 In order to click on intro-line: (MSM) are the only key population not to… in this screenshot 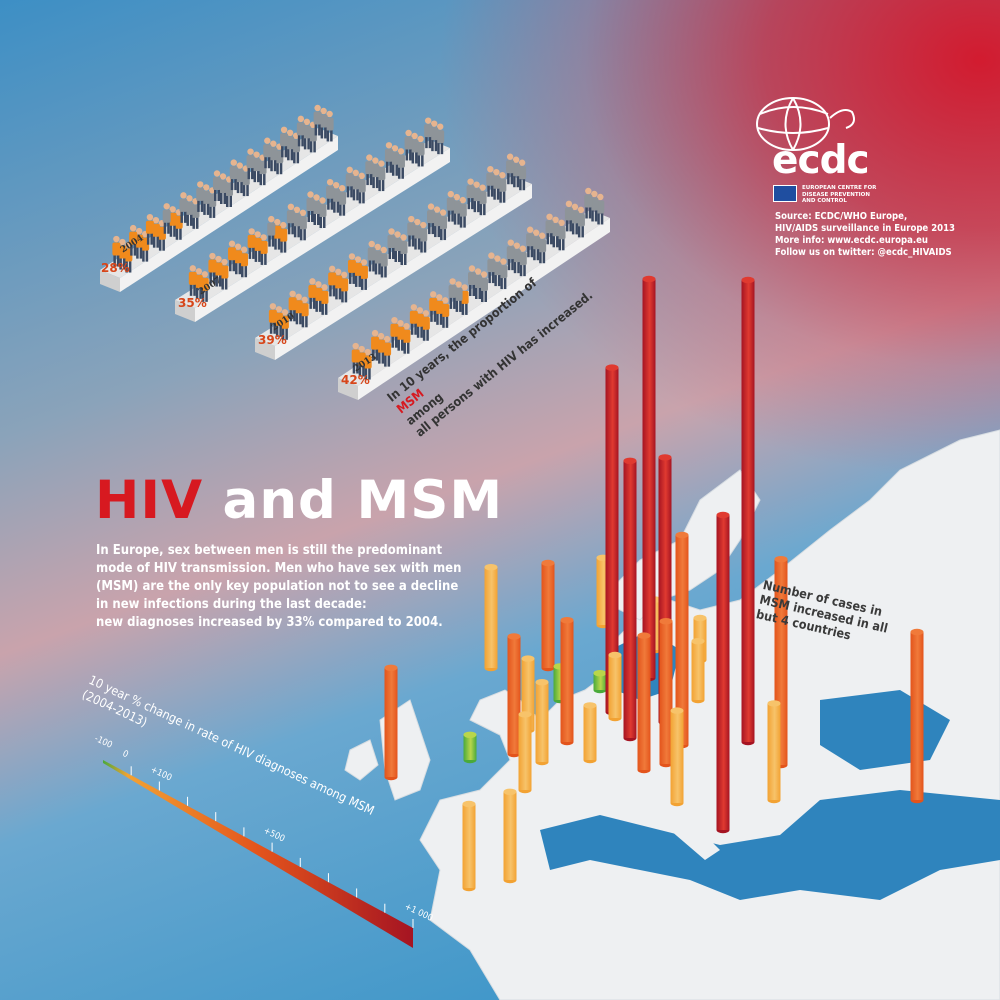, I will do `click(277, 586)`.